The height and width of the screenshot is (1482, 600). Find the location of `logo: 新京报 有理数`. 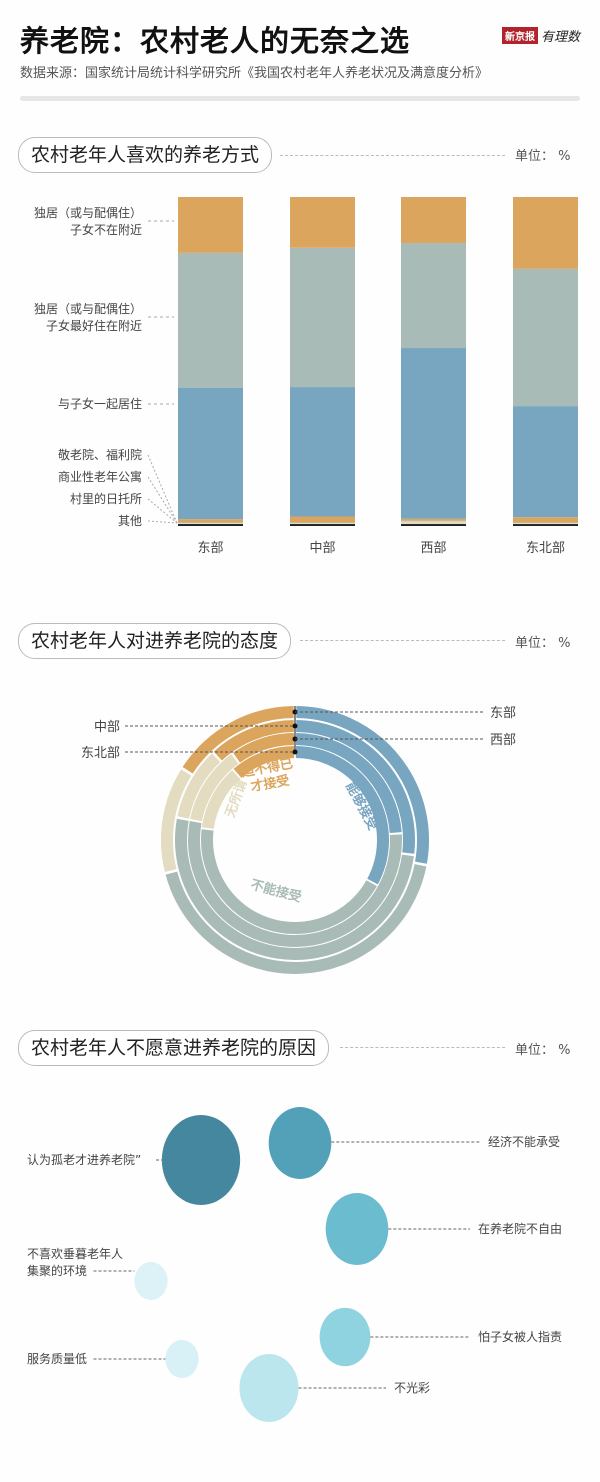

logo: 新京报 有理数 is located at coordinates (541, 35).